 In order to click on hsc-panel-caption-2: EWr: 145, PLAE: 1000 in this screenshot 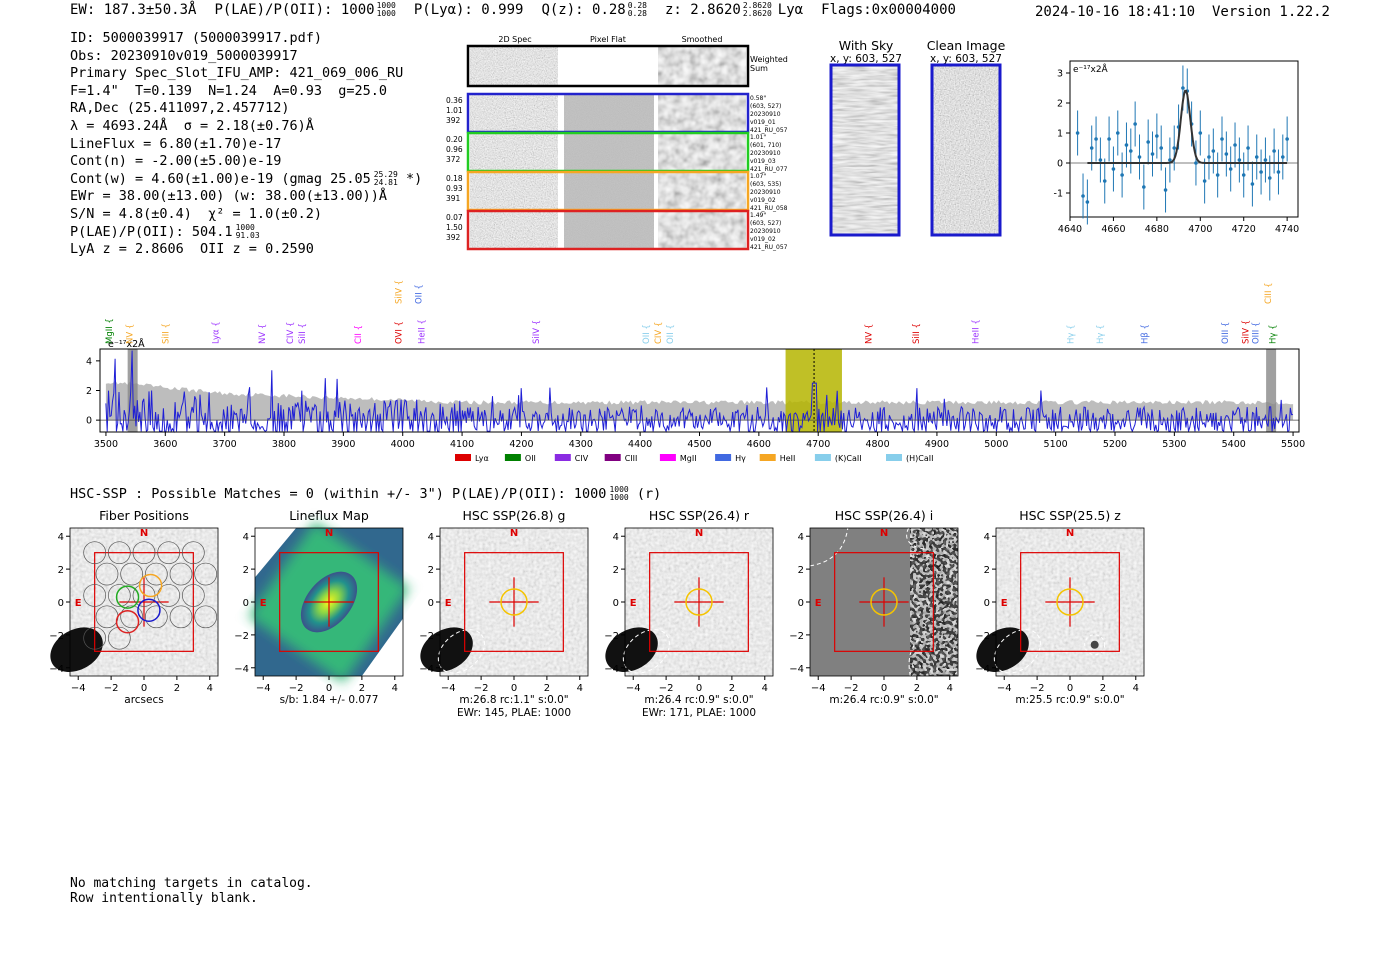, I will do `click(514, 713)`.